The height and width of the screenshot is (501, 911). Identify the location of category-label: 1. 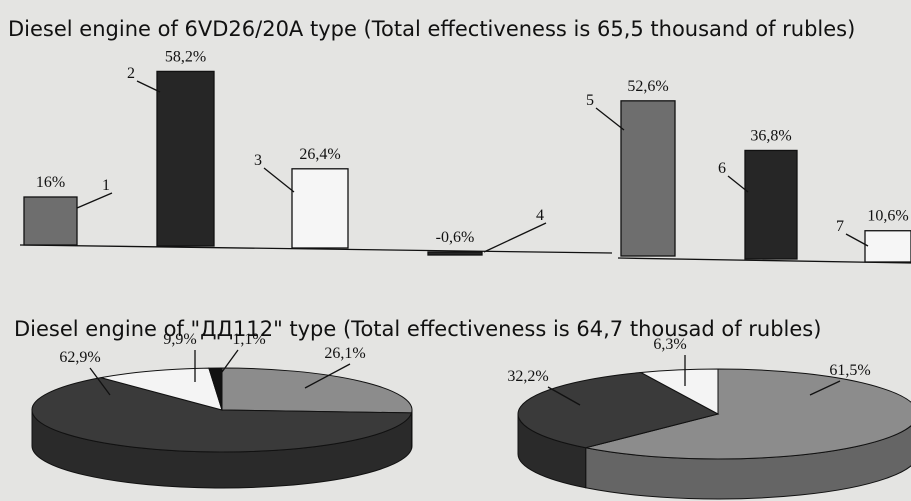
(106, 185).